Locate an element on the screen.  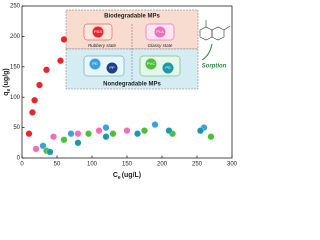
state-label: Rubbery state is located at coordinates (102, 45).